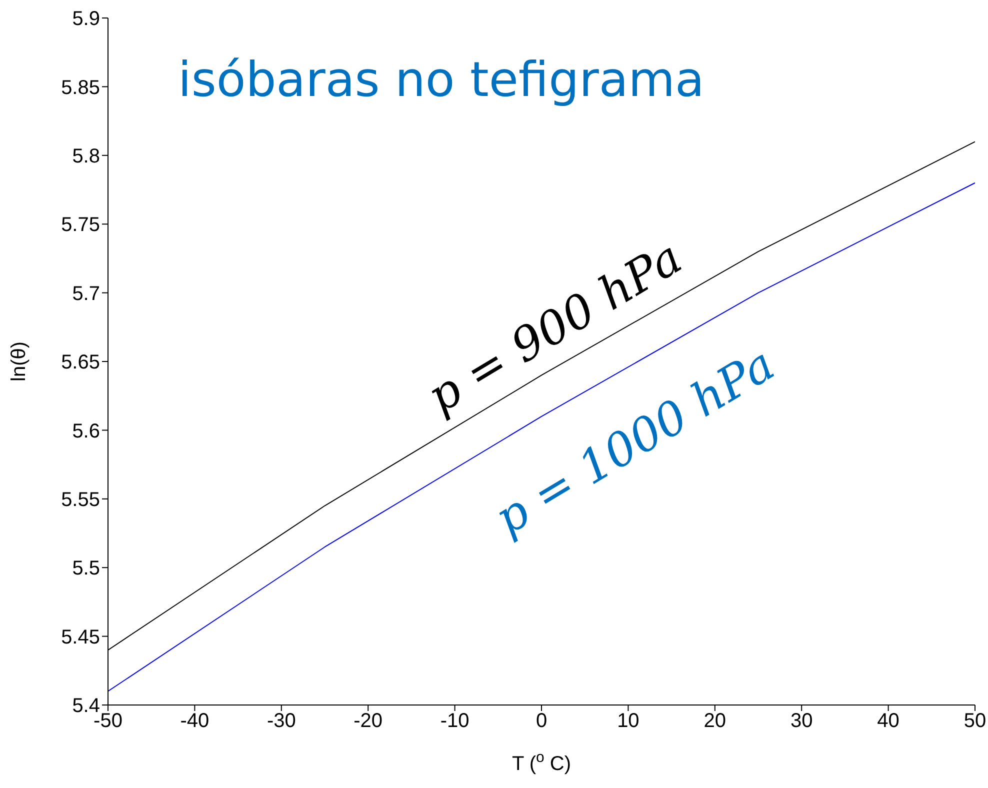 Image resolution: width=988 pixels, height=788 pixels. I want to click on x-tick-label: 10, so click(628, 721).